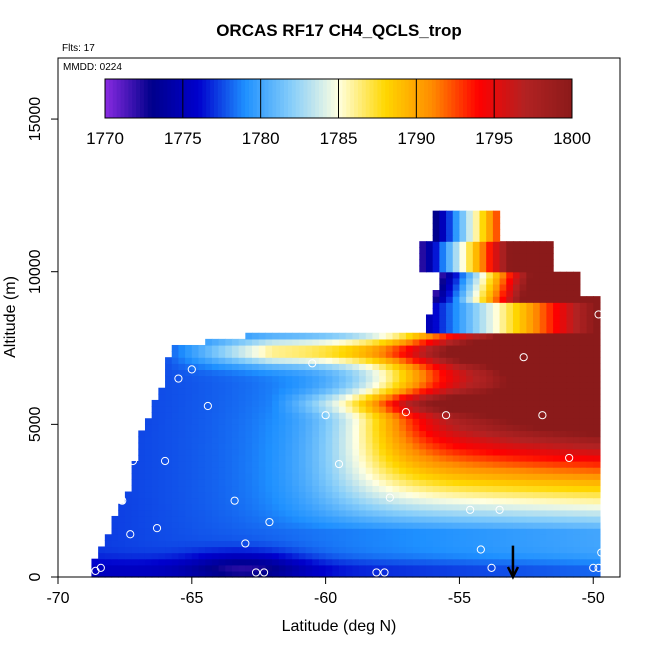 The width and height of the screenshot is (650, 650). I want to click on sample-point, so click(593, 567).